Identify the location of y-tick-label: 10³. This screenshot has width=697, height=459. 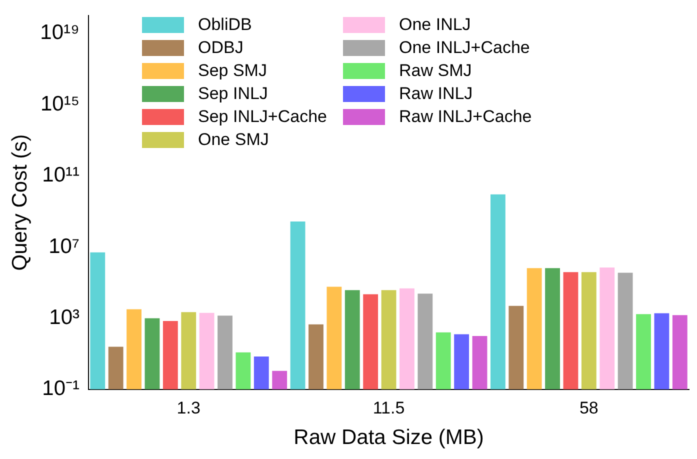
(64, 317).